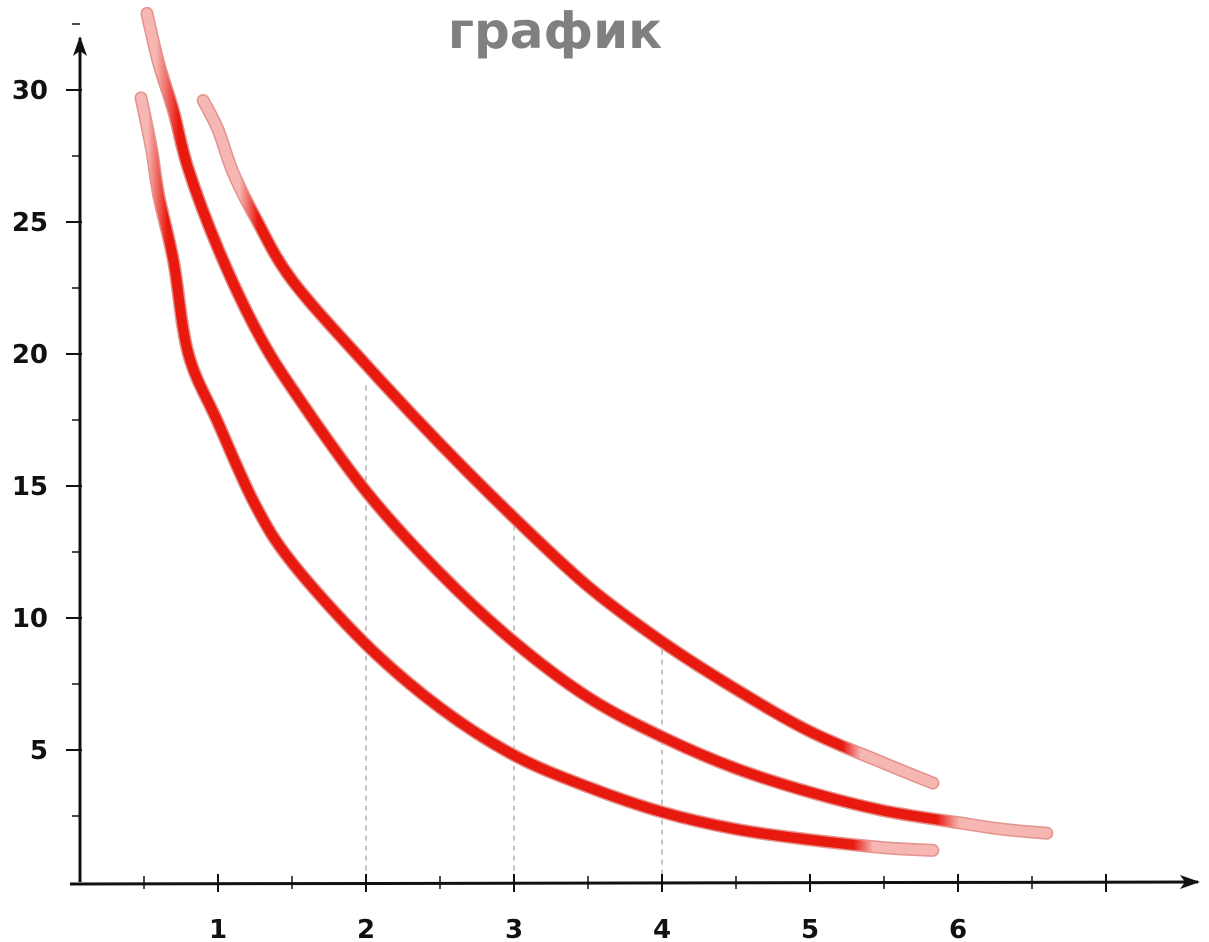  I want to click on y-tick-label: 30, so click(30, 91).